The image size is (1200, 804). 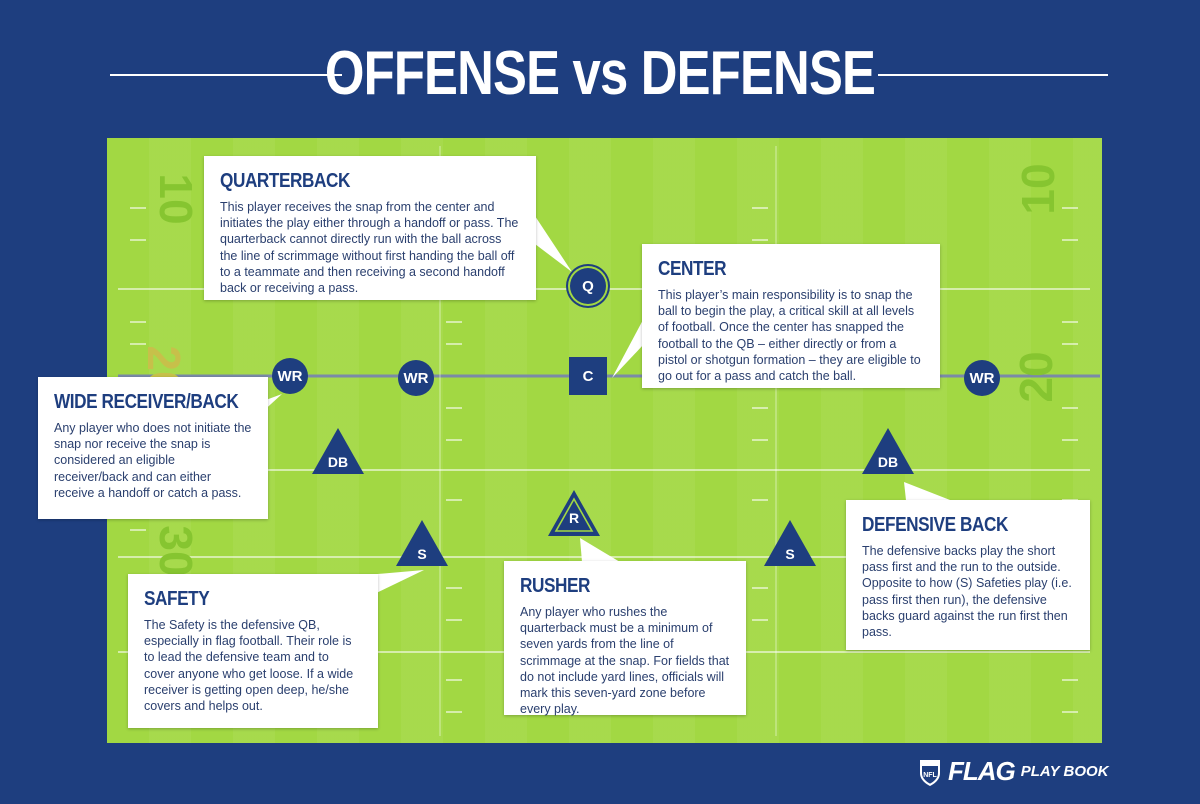 What do you see at coordinates (416, 378) in the screenshot?
I see `player-wide-receiver-middle: WR` at bounding box center [416, 378].